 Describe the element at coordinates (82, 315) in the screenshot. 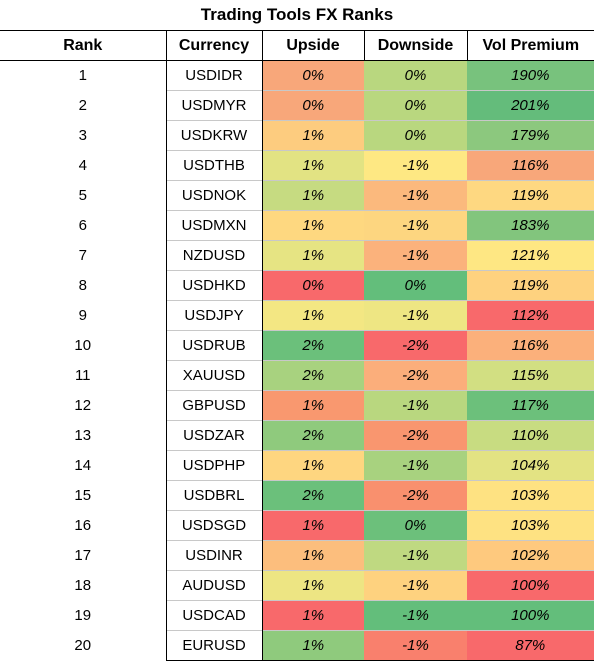

I see `rank-cell: 9` at that location.